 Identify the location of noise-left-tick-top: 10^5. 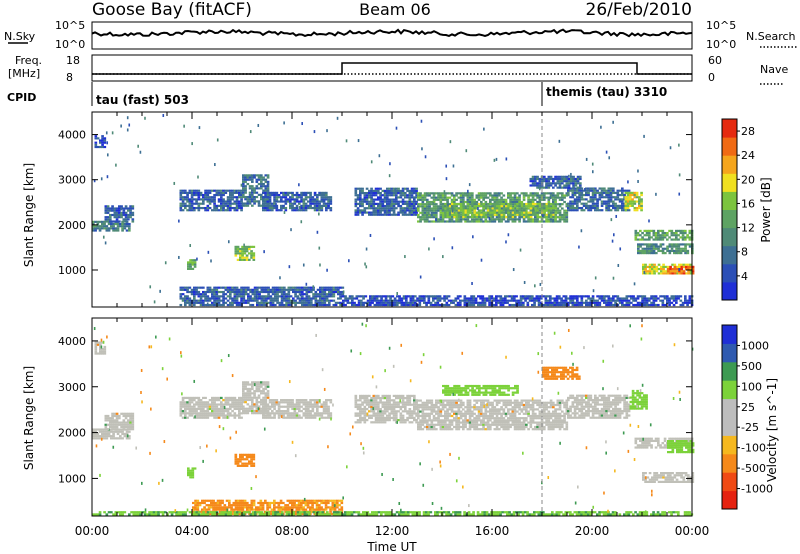
(70, 25).